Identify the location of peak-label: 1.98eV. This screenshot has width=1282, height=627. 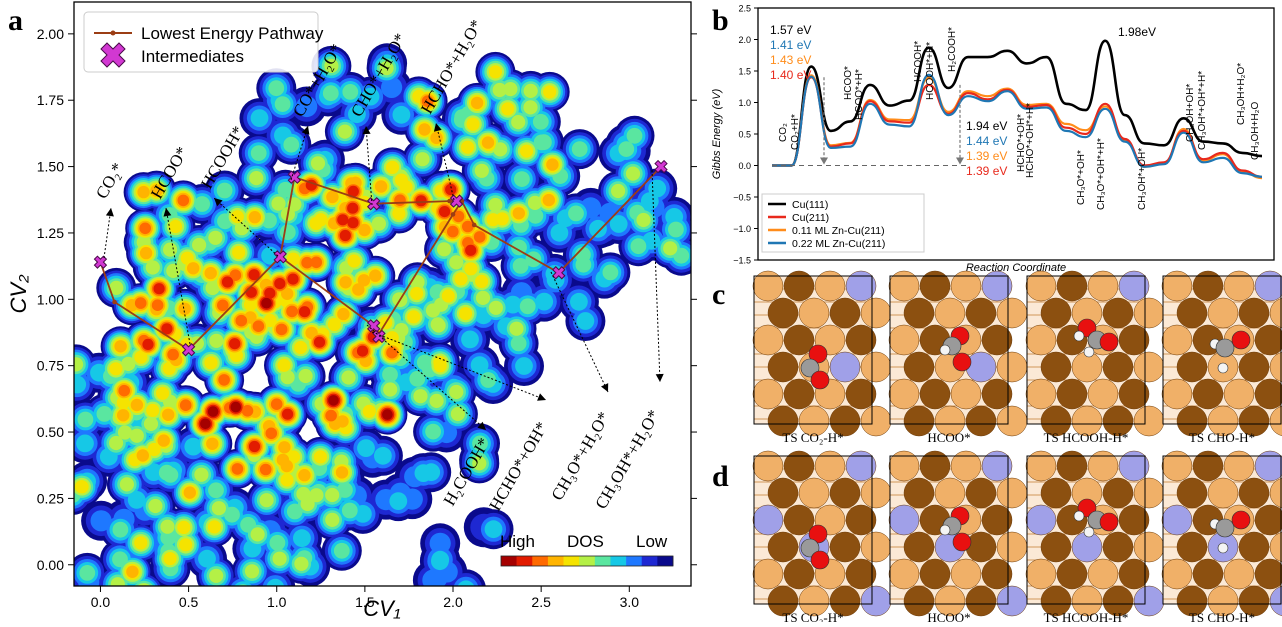
(1137, 32).